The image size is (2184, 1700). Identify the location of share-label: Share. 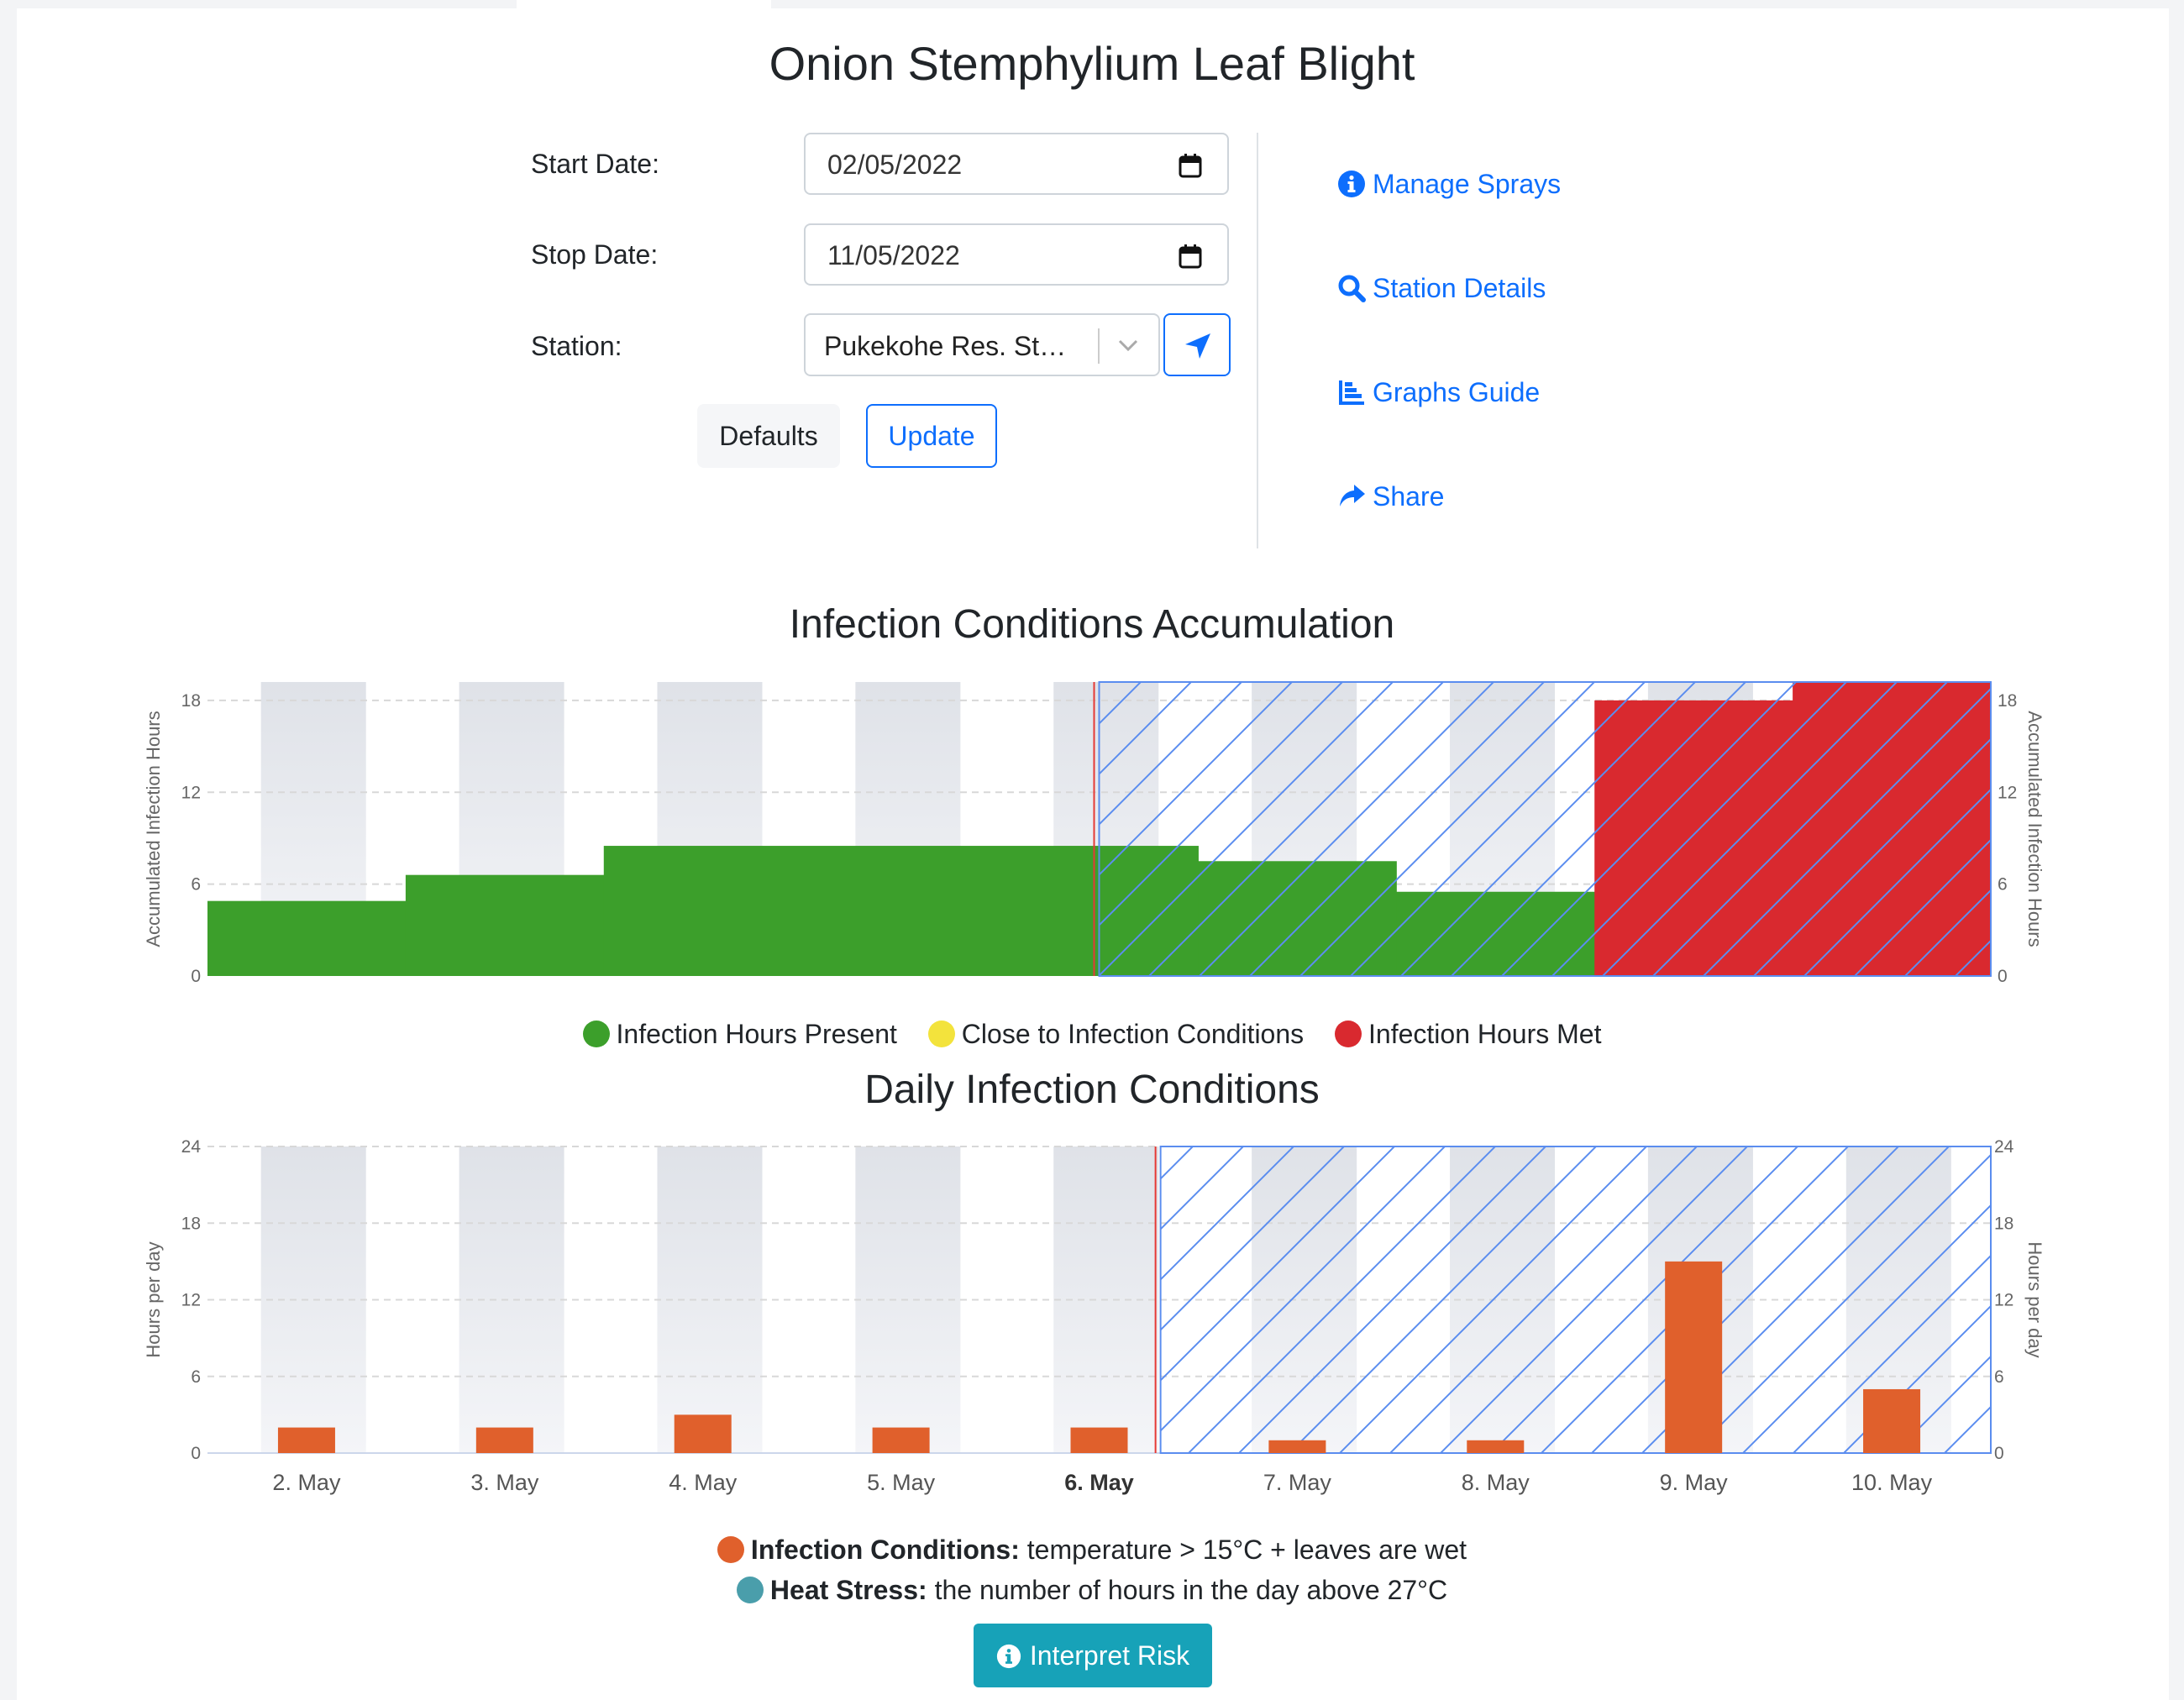
(1409, 496).